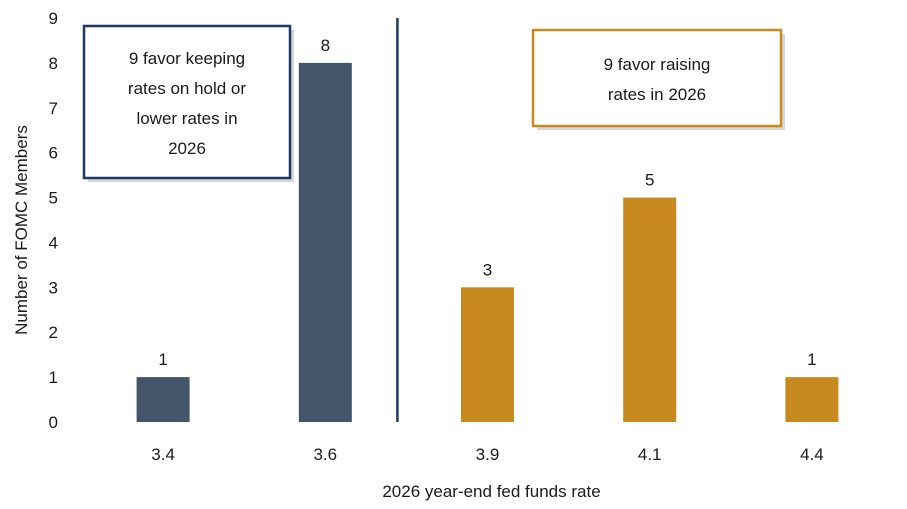 The image size is (907, 509). I want to click on data-label: 8, so click(325, 45).